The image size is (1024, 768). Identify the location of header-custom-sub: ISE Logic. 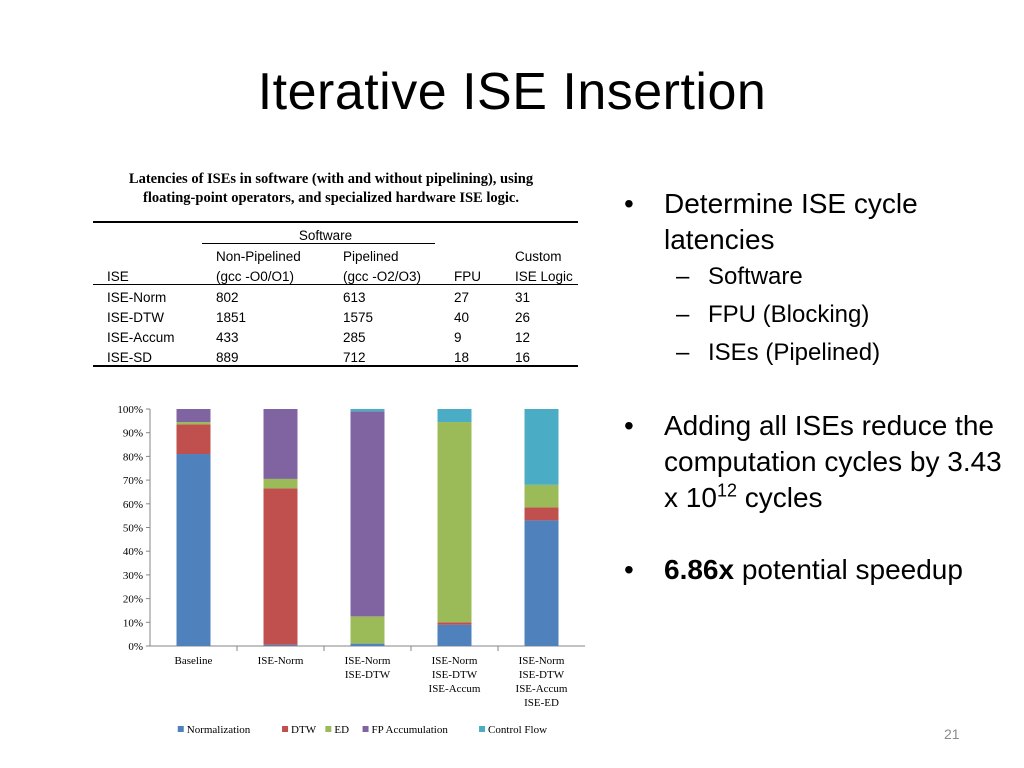
(539, 274).